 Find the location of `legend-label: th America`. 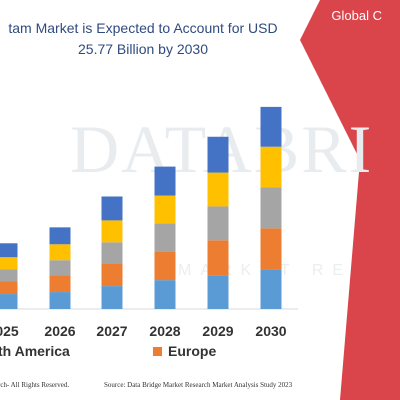

legend-label: th America is located at coordinates (35, 351).